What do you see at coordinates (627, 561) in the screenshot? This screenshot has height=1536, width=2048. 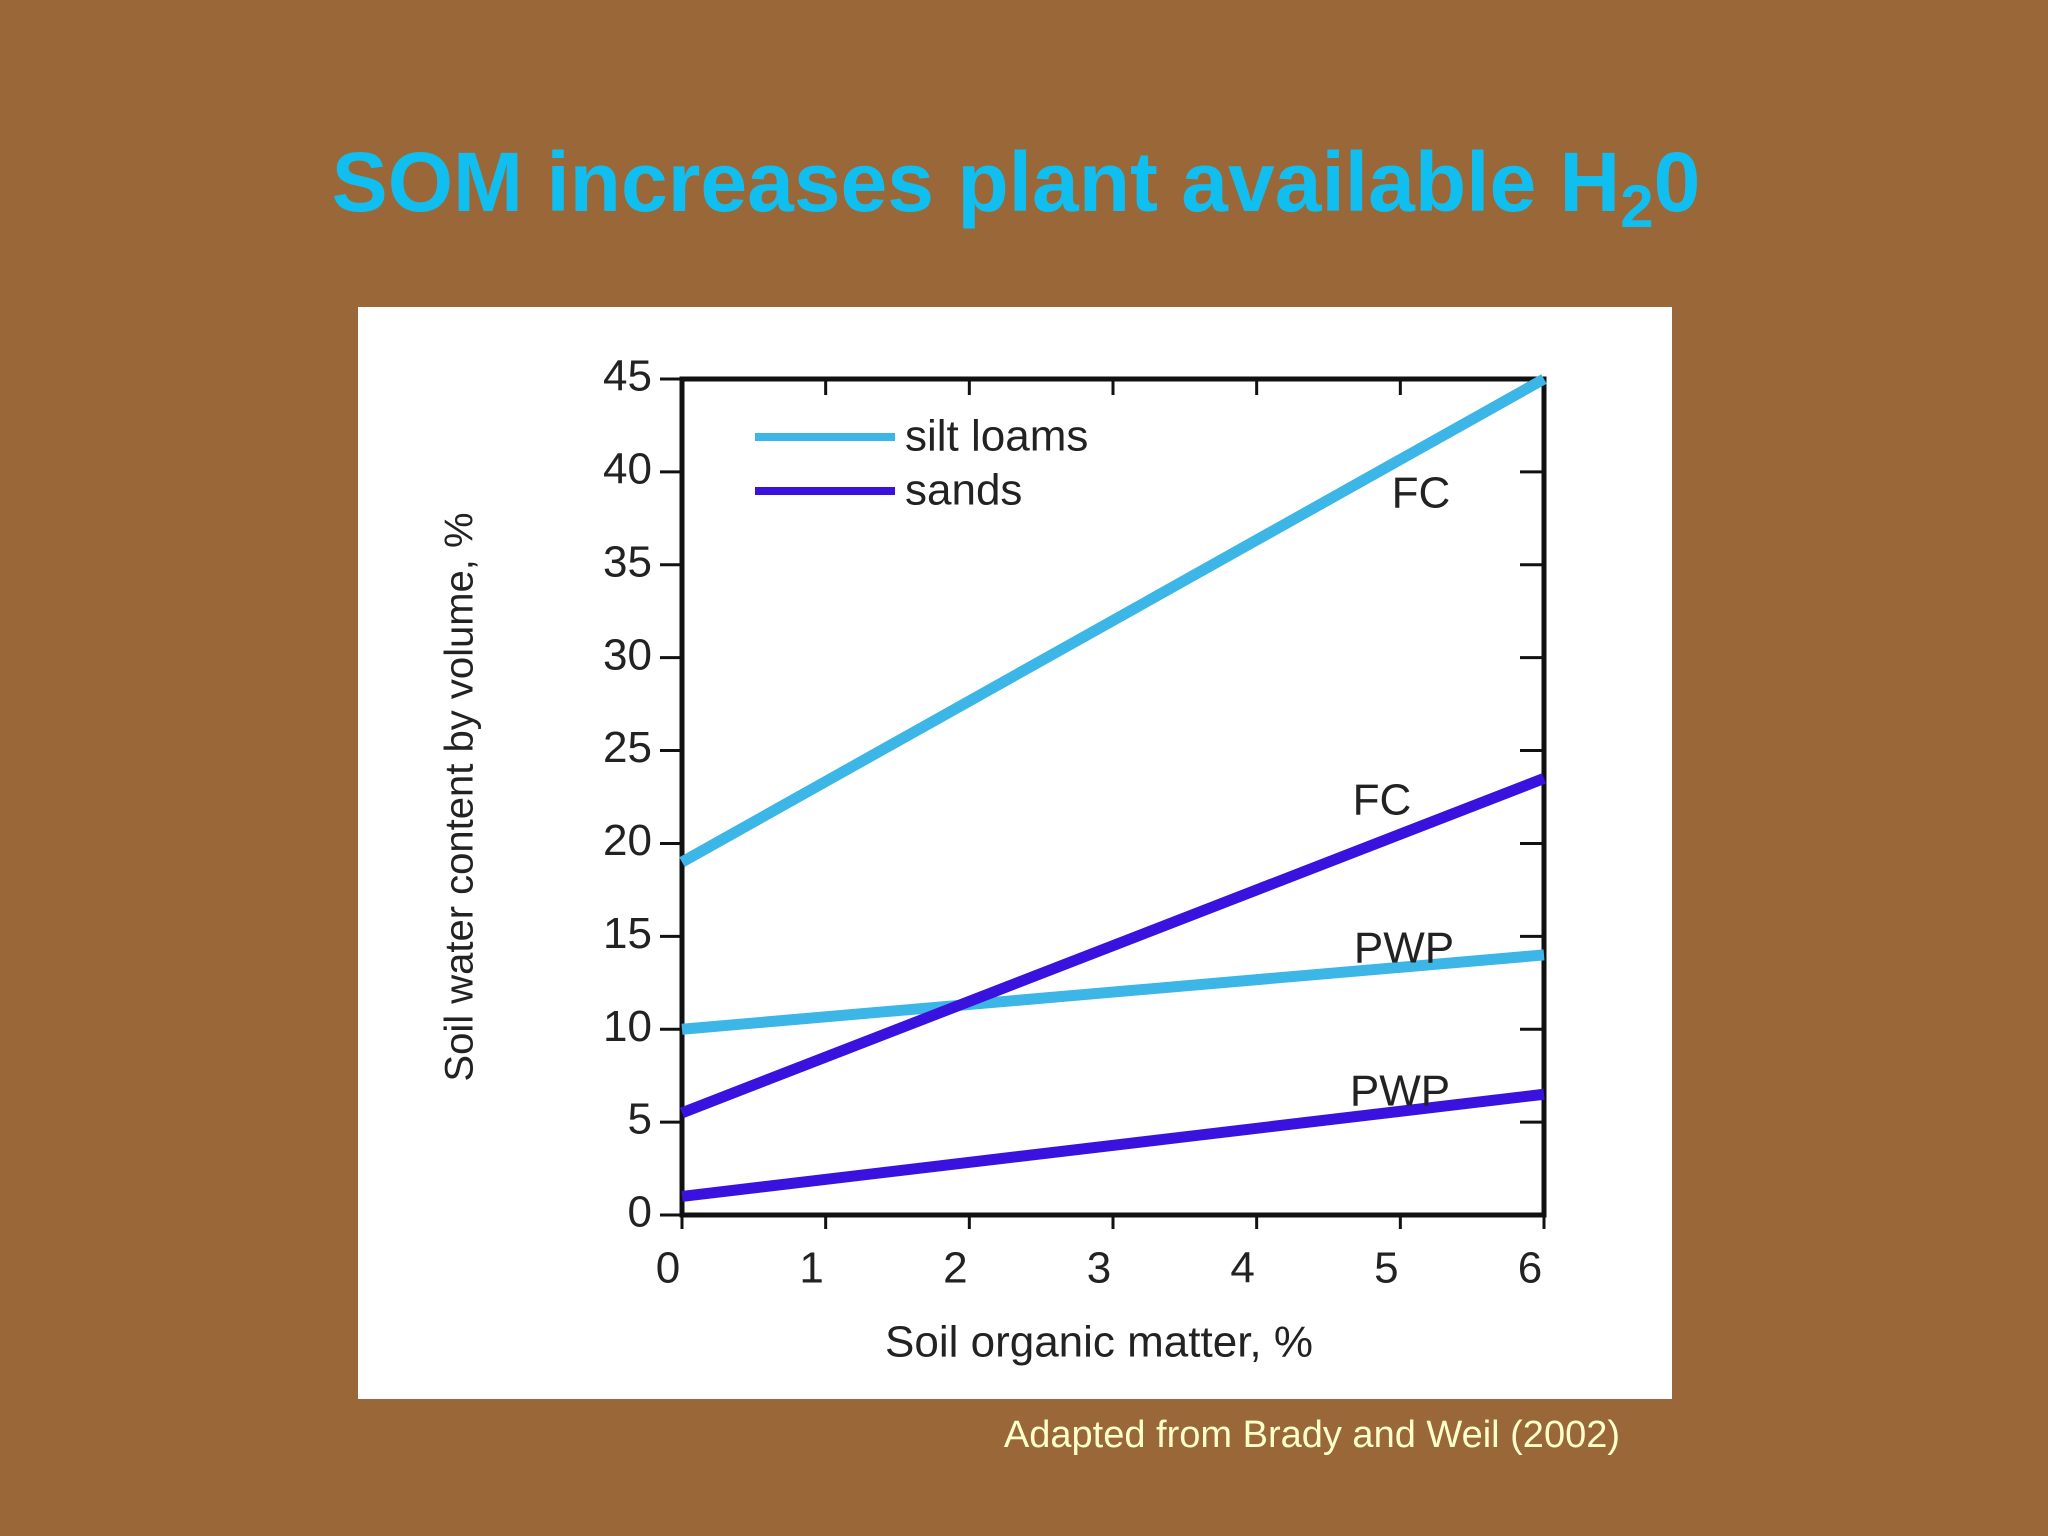 I see `y-tick-label: 35` at bounding box center [627, 561].